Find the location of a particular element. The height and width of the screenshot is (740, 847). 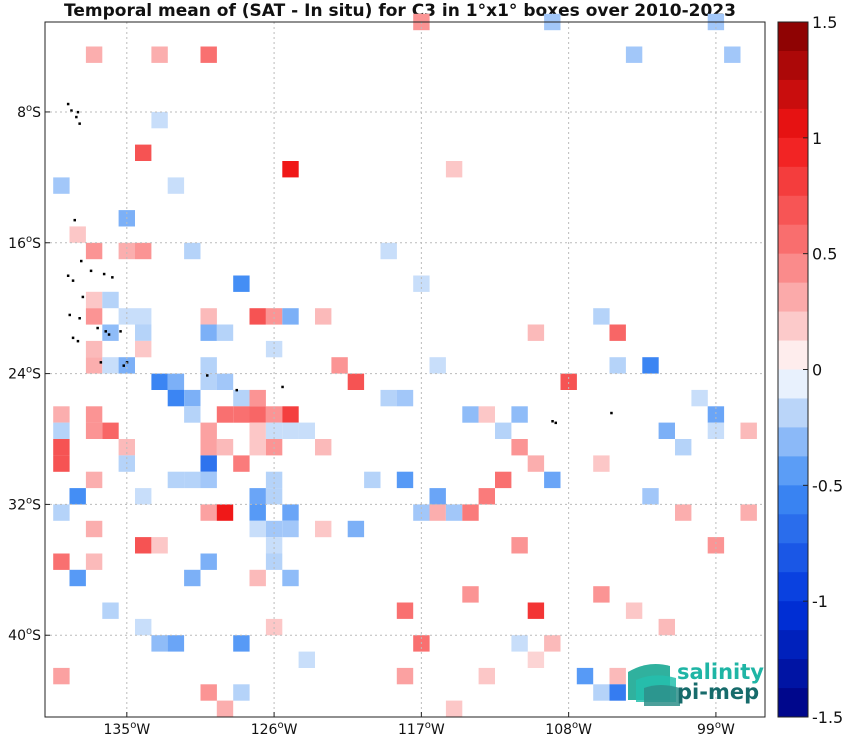

colorbar: 1.5 1 0.5 0 -0.5 -1 -1.5 is located at coordinates (810, 370).